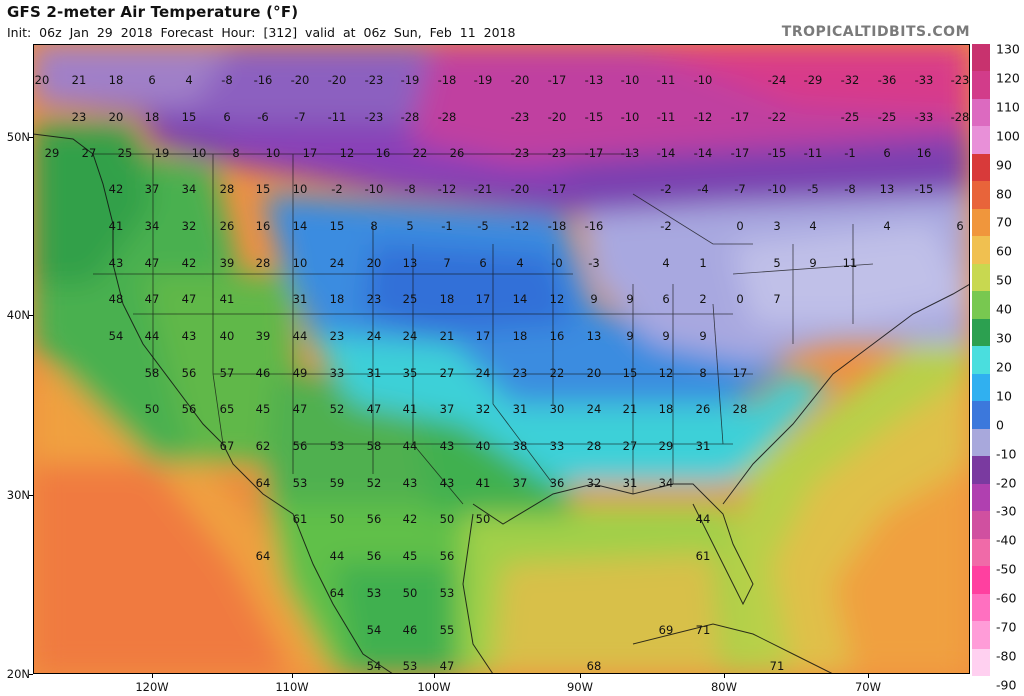  What do you see at coordinates (593, 263) in the screenshot?
I see `temperature-value: -3` at bounding box center [593, 263].